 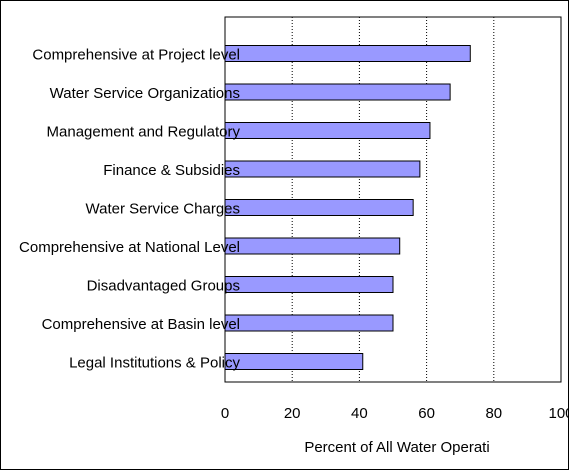 What do you see at coordinates (163, 209) in the screenshot?
I see `category-label: Water Service Charges` at bounding box center [163, 209].